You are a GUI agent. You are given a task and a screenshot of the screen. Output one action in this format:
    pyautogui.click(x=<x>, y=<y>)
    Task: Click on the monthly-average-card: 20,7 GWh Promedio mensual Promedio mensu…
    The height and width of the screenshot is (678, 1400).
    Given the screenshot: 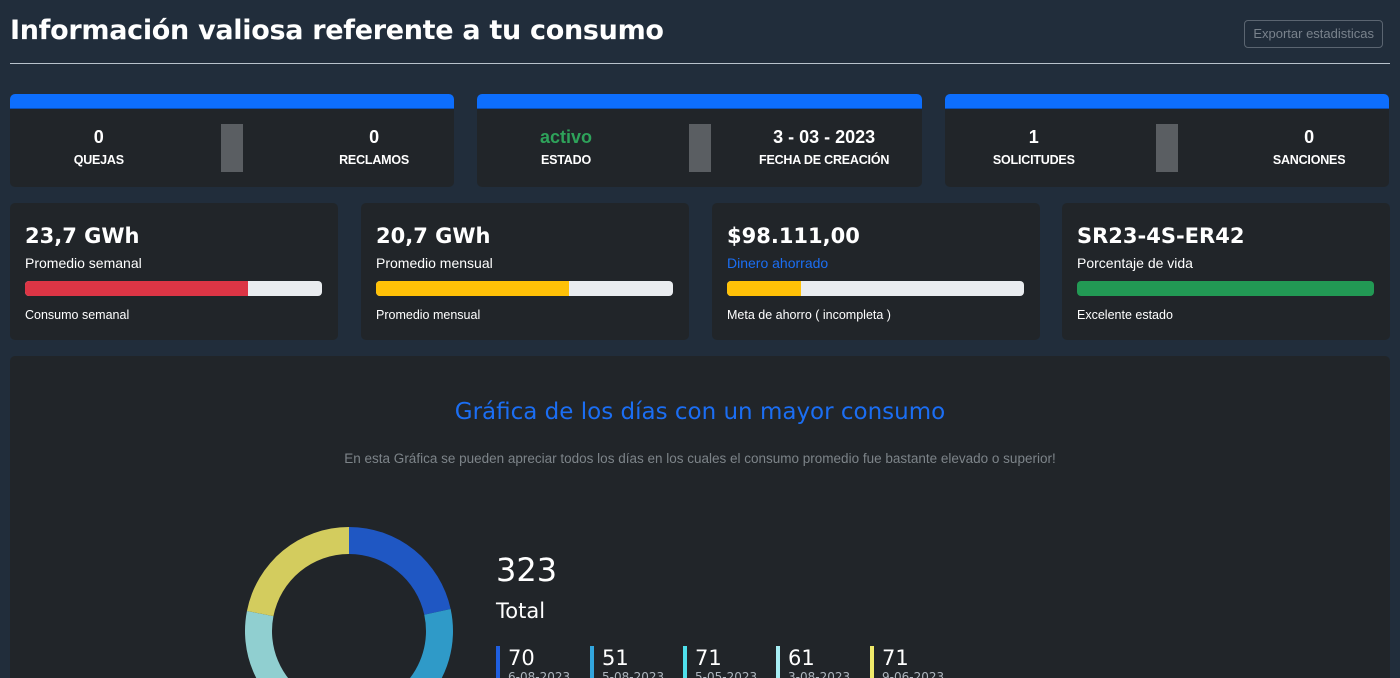 What is the action you would take?
    pyautogui.click(x=525, y=271)
    